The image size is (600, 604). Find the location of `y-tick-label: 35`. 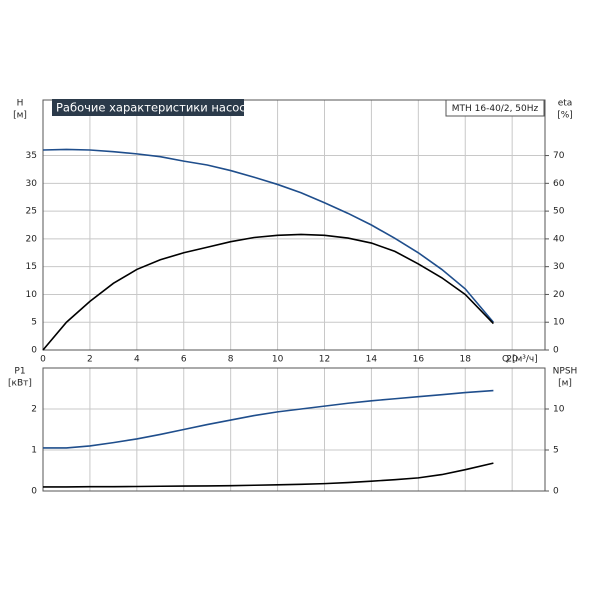

y-tick-label: 35 is located at coordinates (31, 156).